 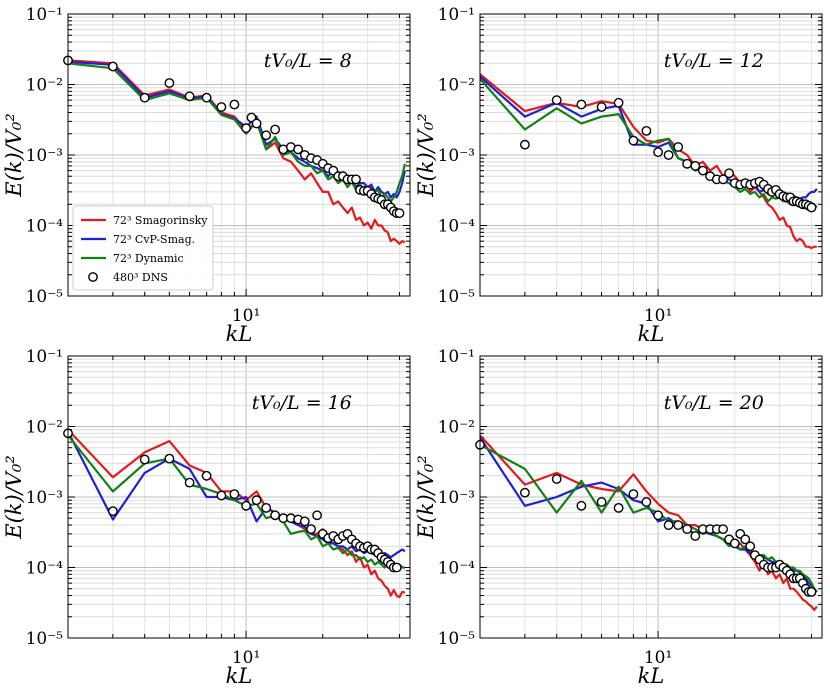 What do you see at coordinates (143, 248) in the screenshot?
I see `legend-box` at bounding box center [143, 248].